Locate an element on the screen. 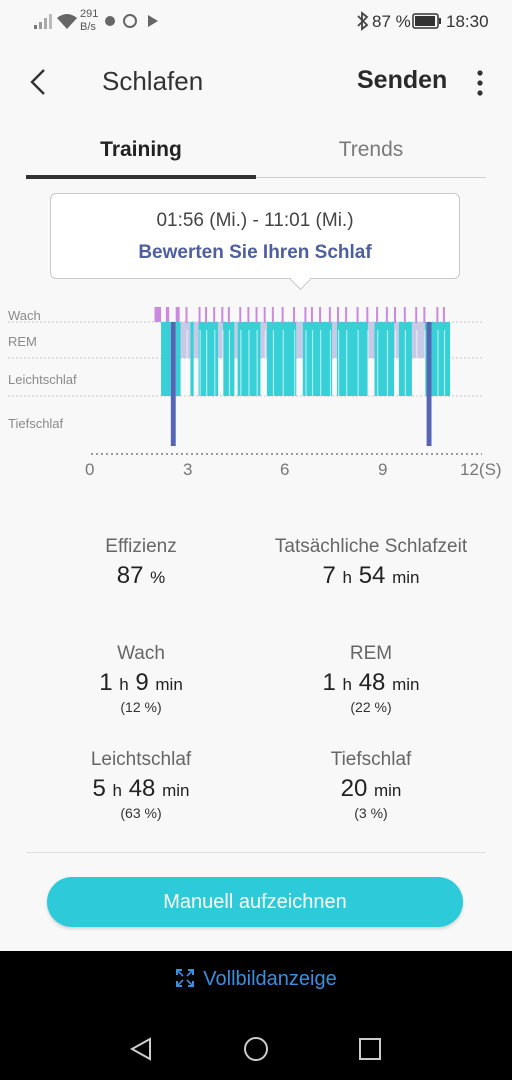 The image size is (512, 1080). nav-back-icon is located at coordinates (141, 1049).